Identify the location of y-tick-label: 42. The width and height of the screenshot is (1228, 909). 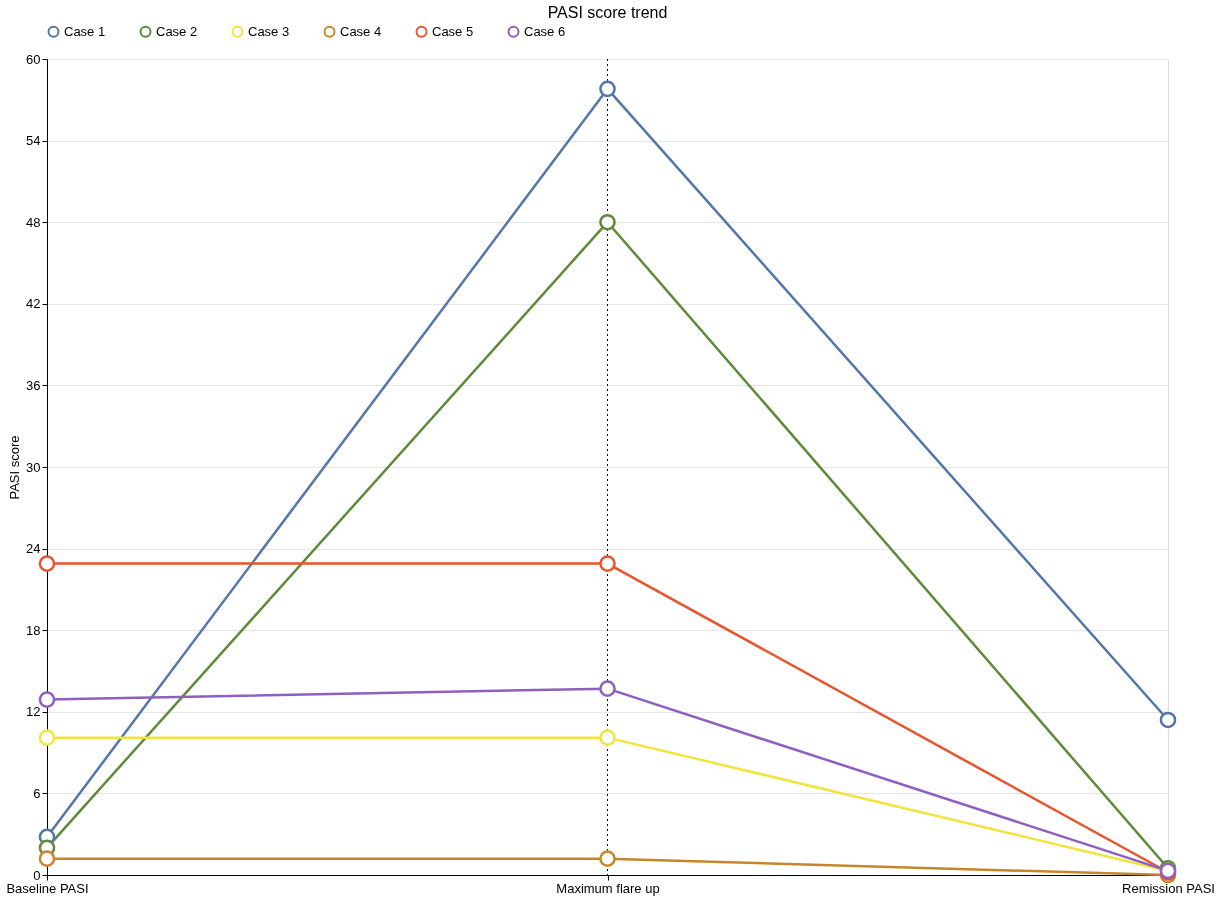
(33, 304).